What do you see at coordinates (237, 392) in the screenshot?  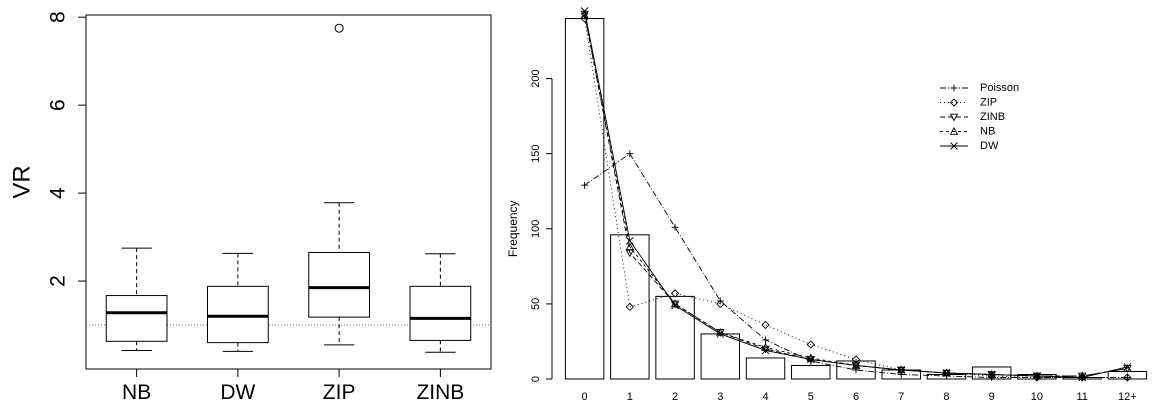 I see `x-tick-label: DW` at bounding box center [237, 392].